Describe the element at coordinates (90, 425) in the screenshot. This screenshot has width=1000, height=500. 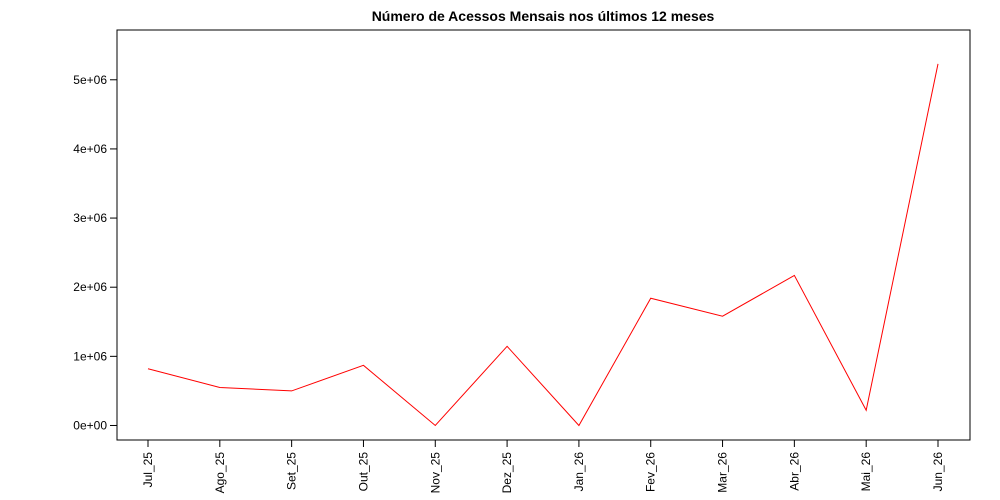
I see `y-tick-label: 0e+00` at that location.